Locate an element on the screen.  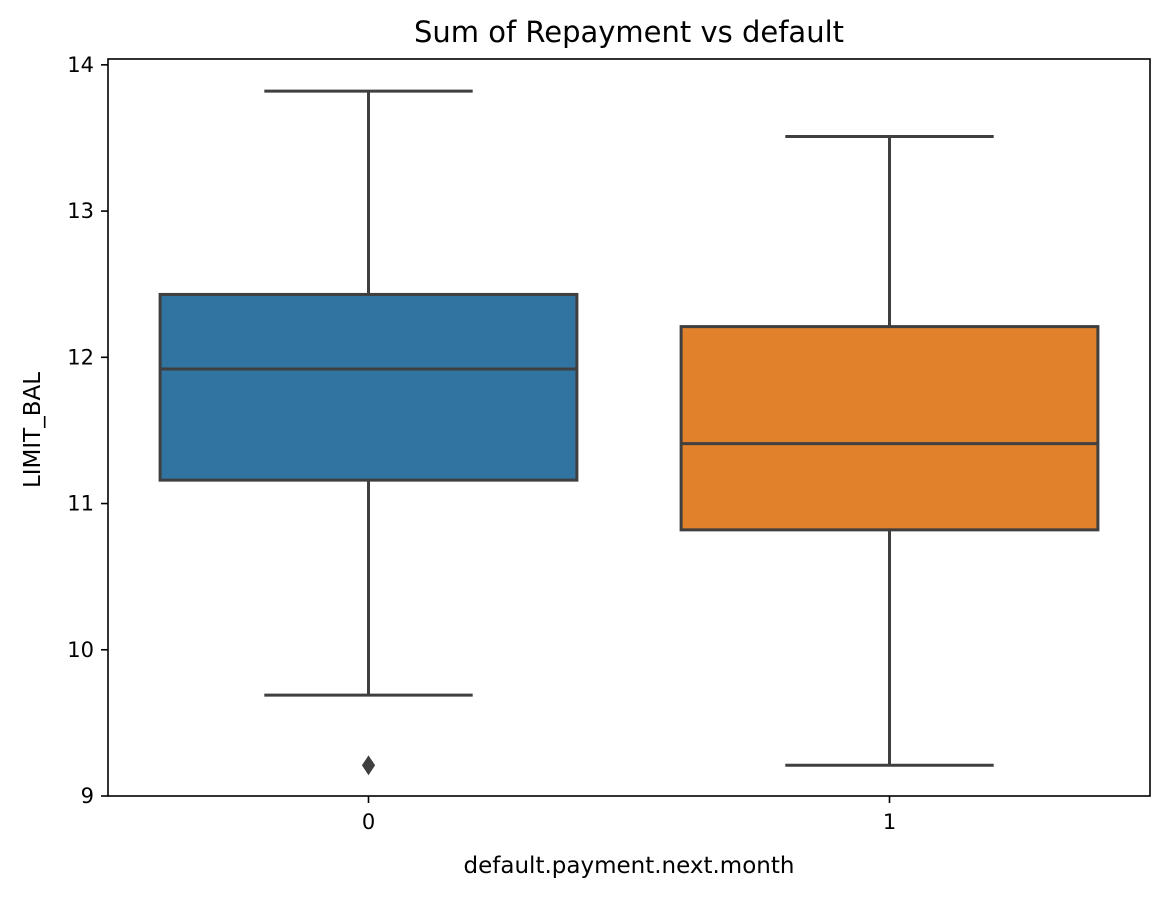
y-tick-label: 10 is located at coordinates (80, 650).